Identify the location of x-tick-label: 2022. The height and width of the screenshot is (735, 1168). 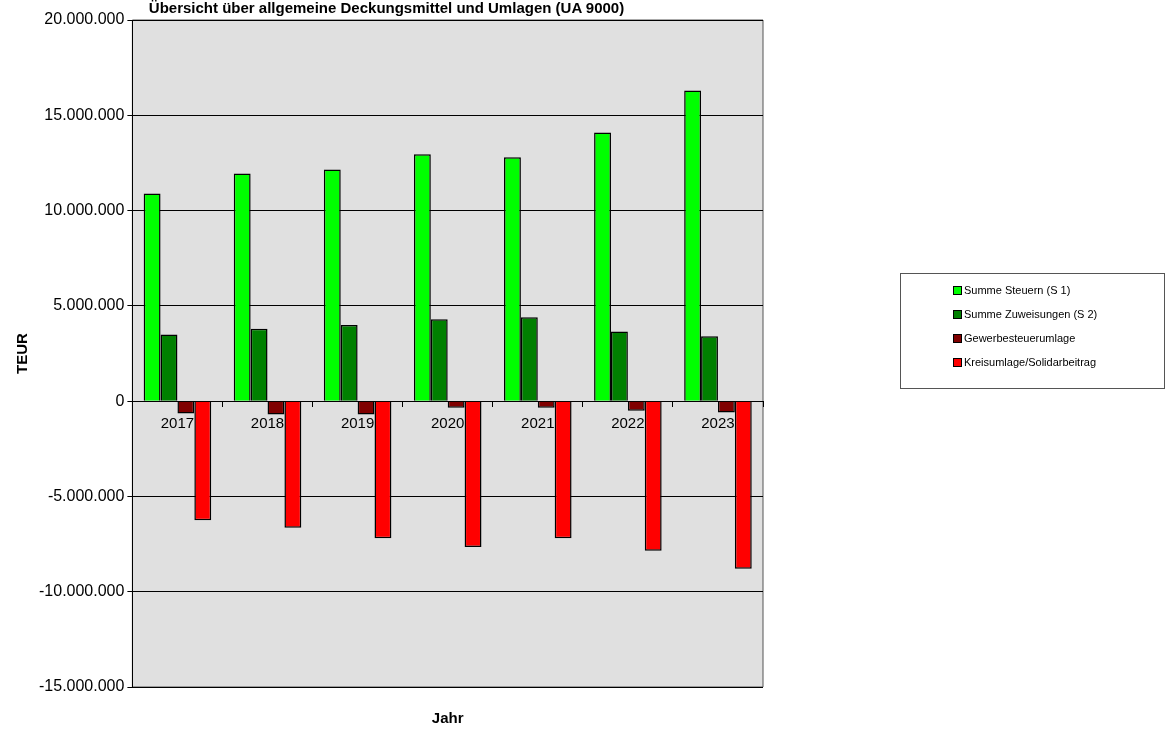
(628, 423).